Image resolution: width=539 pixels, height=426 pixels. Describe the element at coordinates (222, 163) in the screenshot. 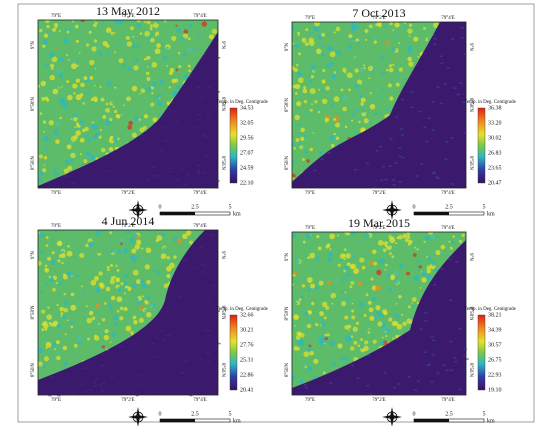

I see `lat-label: 8°56'N` at that location.